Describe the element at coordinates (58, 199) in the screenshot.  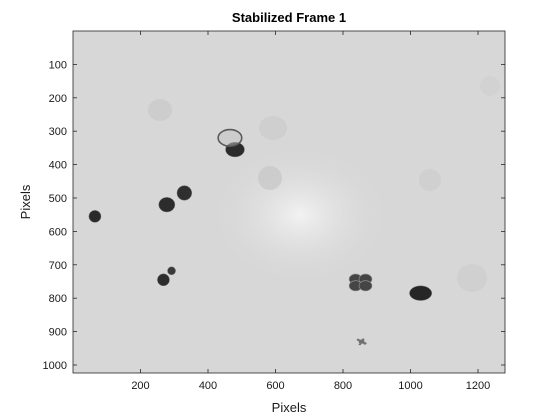
I see `y-tick-label: 500` at that location.